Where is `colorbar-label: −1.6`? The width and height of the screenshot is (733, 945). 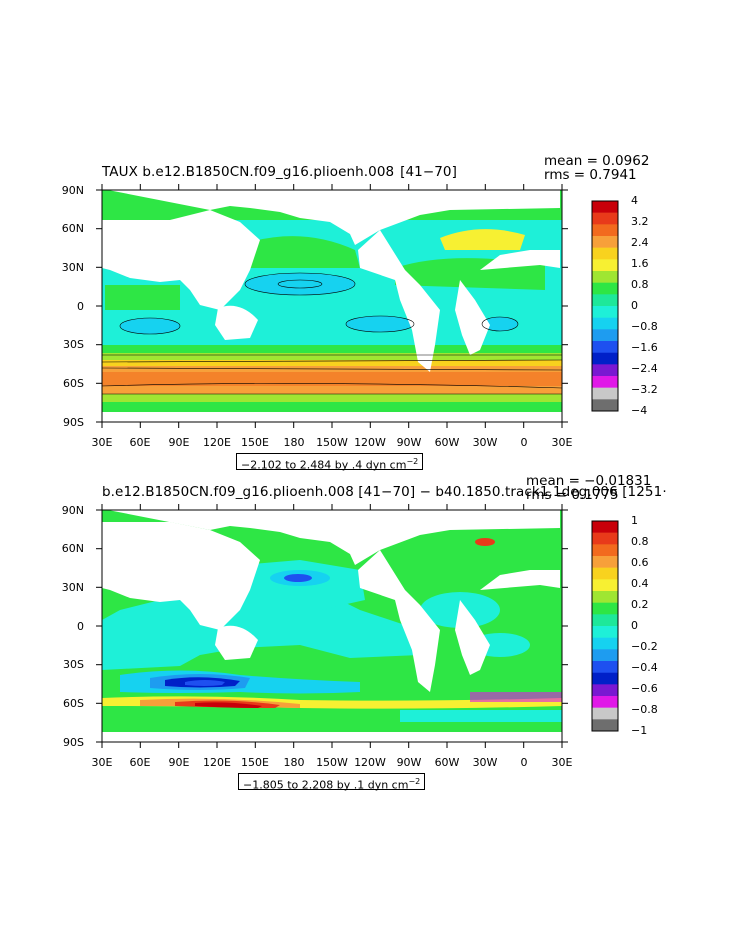 colorbar-label: −1.6 is located at coordinates (644, 347).